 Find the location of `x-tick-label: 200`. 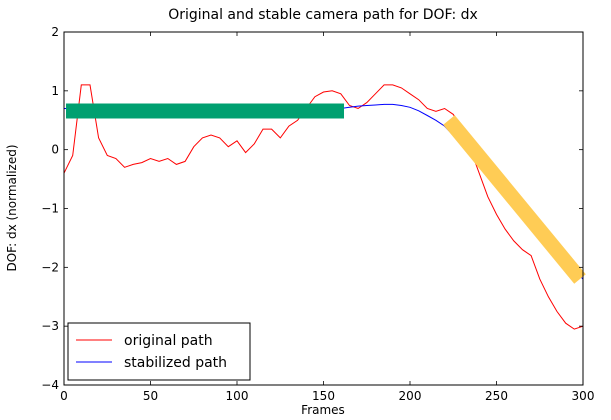

x-tick-label: 200 is located at coordinates (410, 396).